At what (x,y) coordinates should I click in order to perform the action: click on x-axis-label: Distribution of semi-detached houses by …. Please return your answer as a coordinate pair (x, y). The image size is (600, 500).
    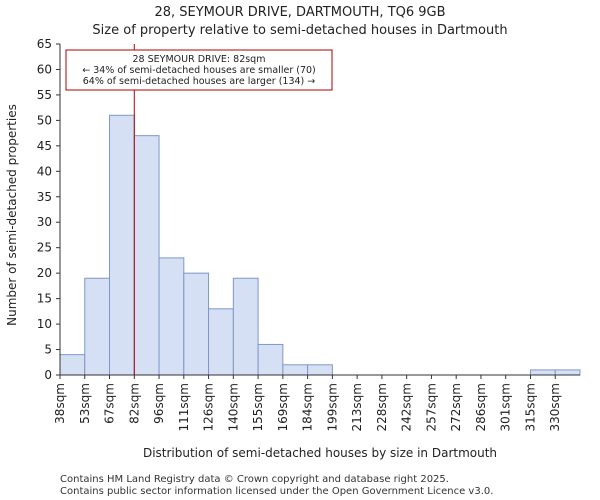
    Looking at the image, I should click on (320, 453).